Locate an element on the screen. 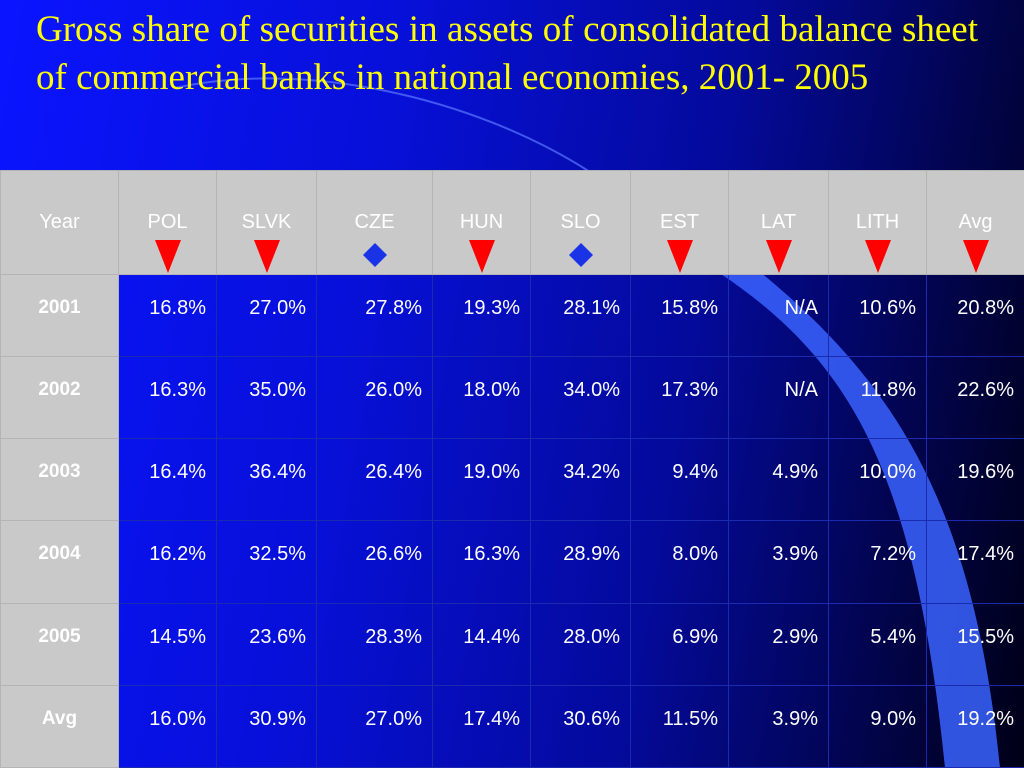 This screenshot has height=768, width=1024. table-cell: 34.2% is located at coordinates (580, 480).